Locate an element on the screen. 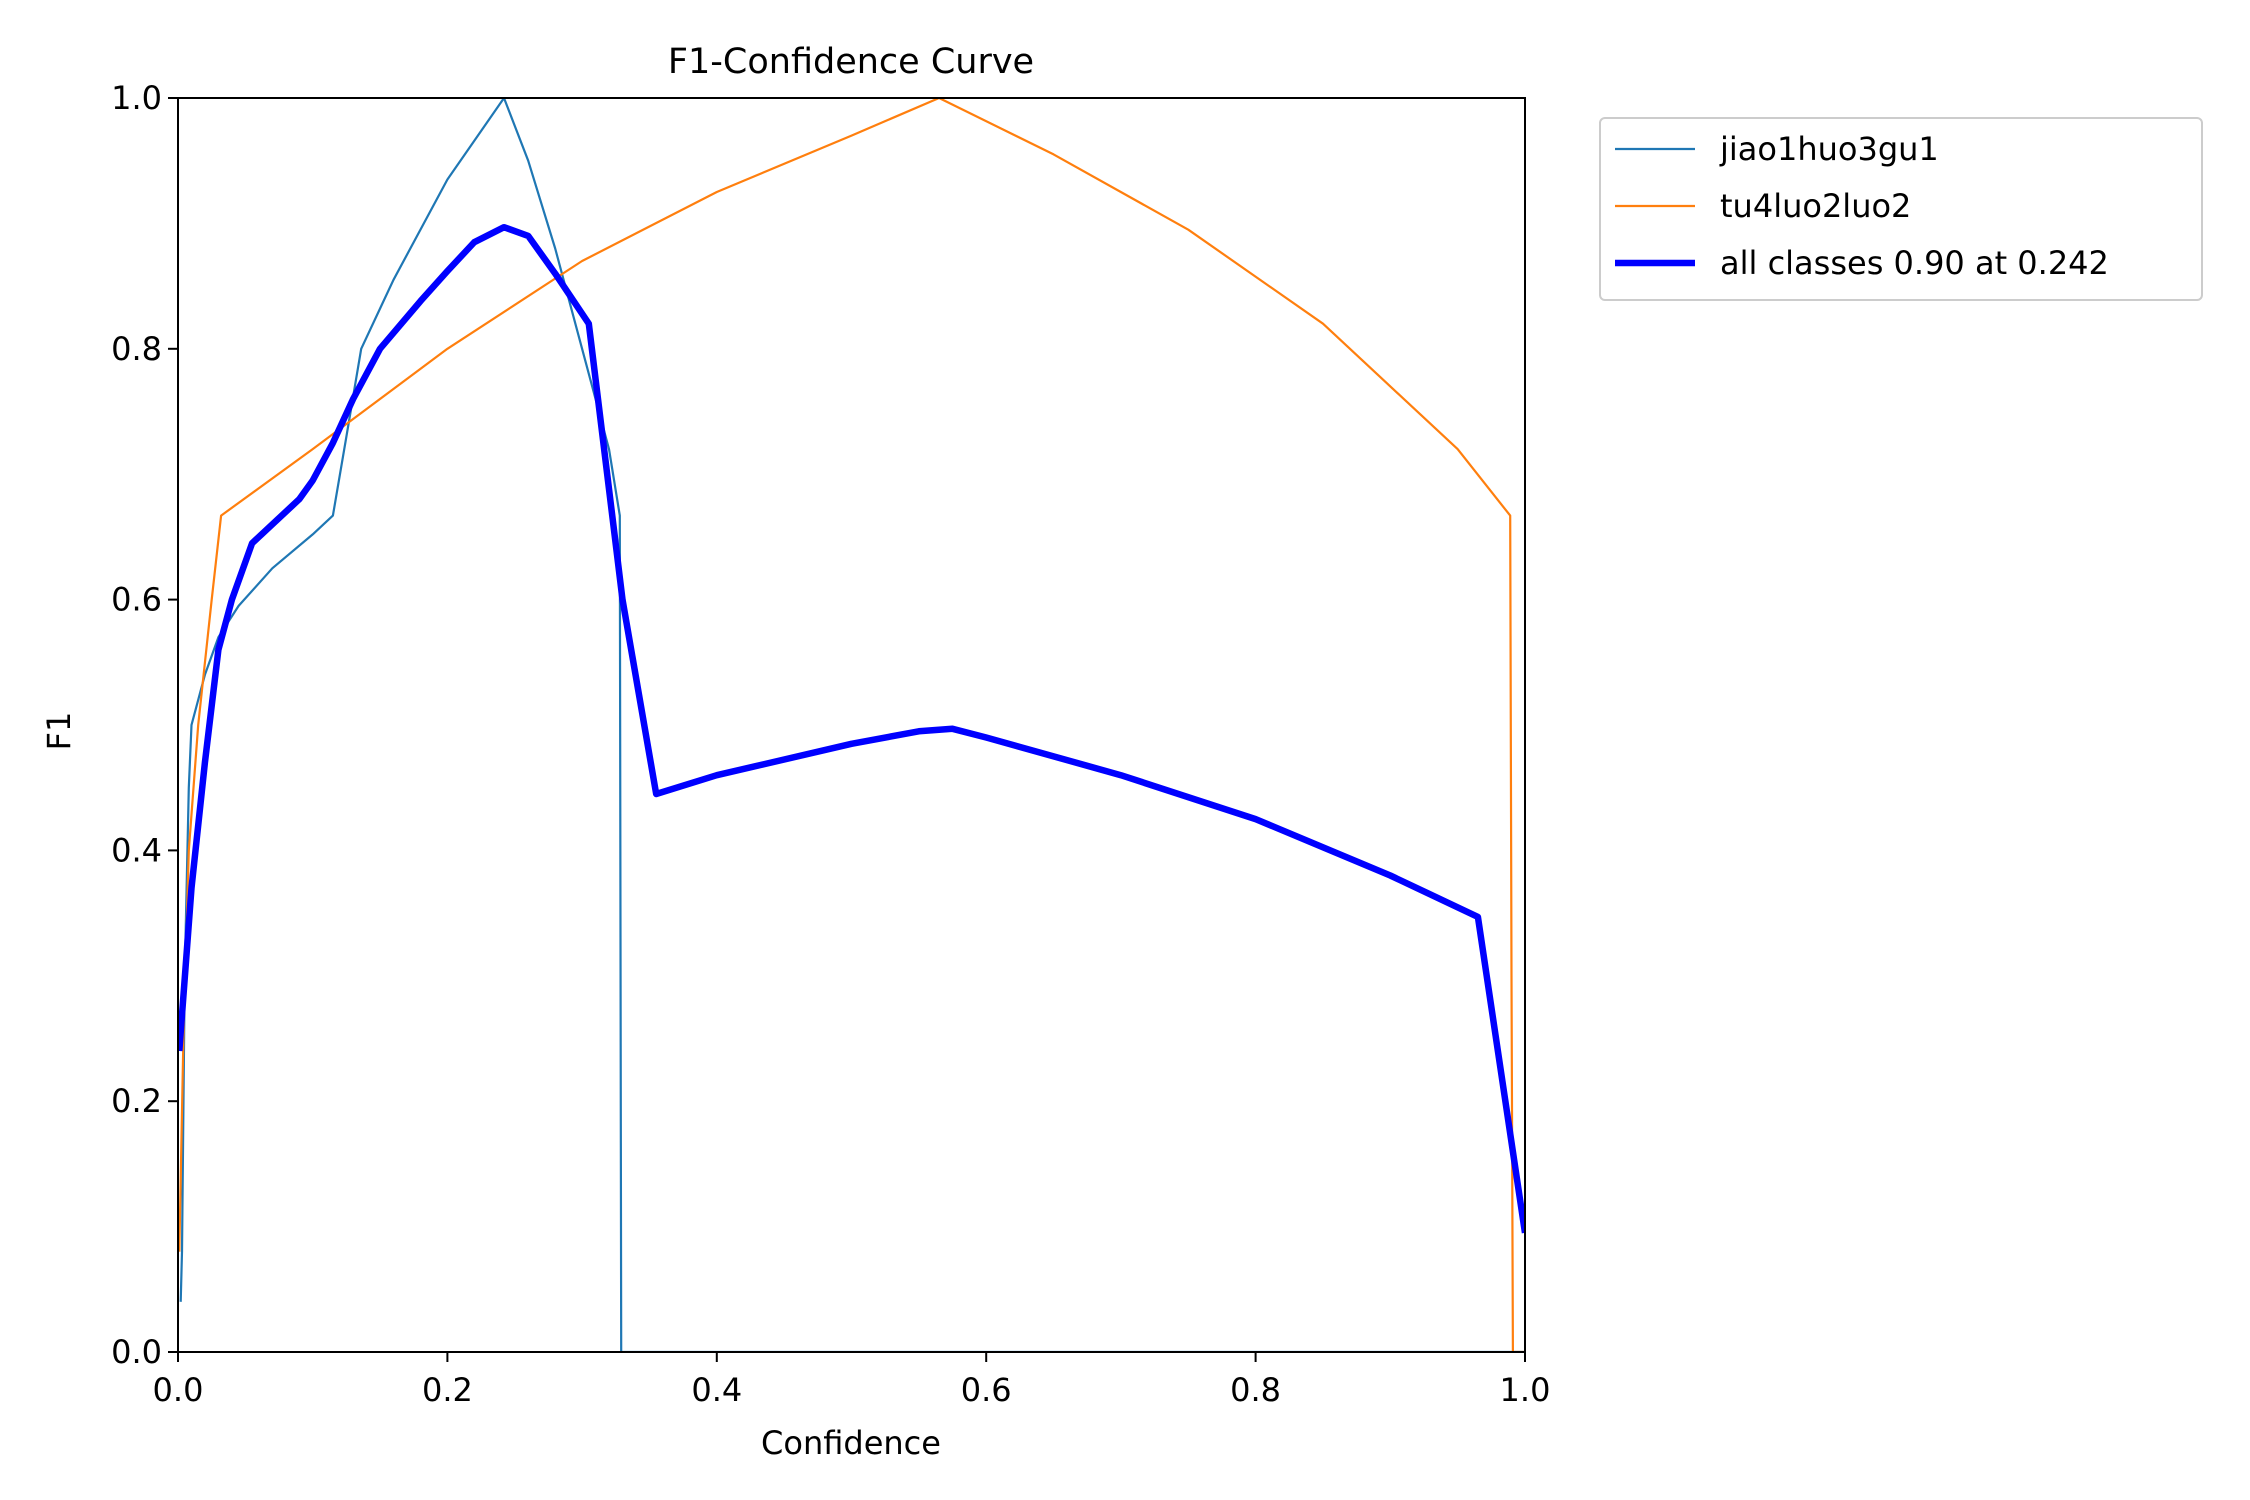 This screenshot has width=2250, height=1500. x-tick-label: 0.4 is located at coordinates (716, 1390).